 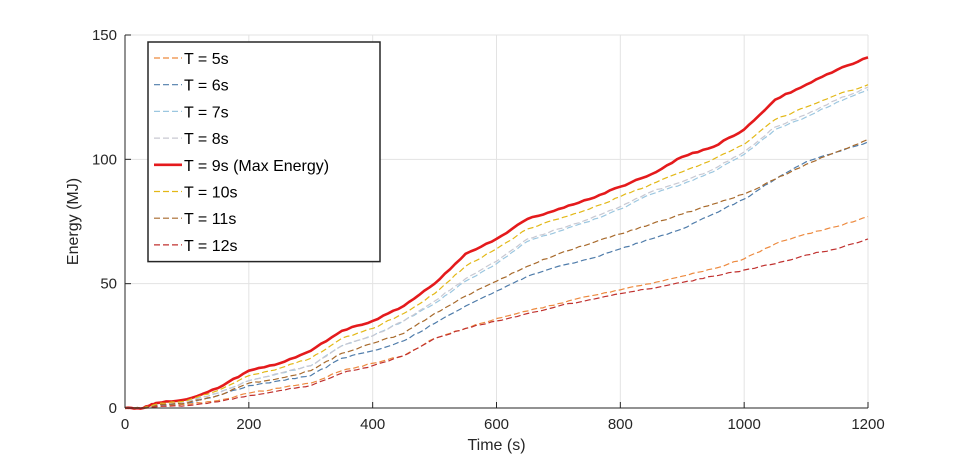 I want to click on legend-label: T = 8s, so click(x=206, y=139).